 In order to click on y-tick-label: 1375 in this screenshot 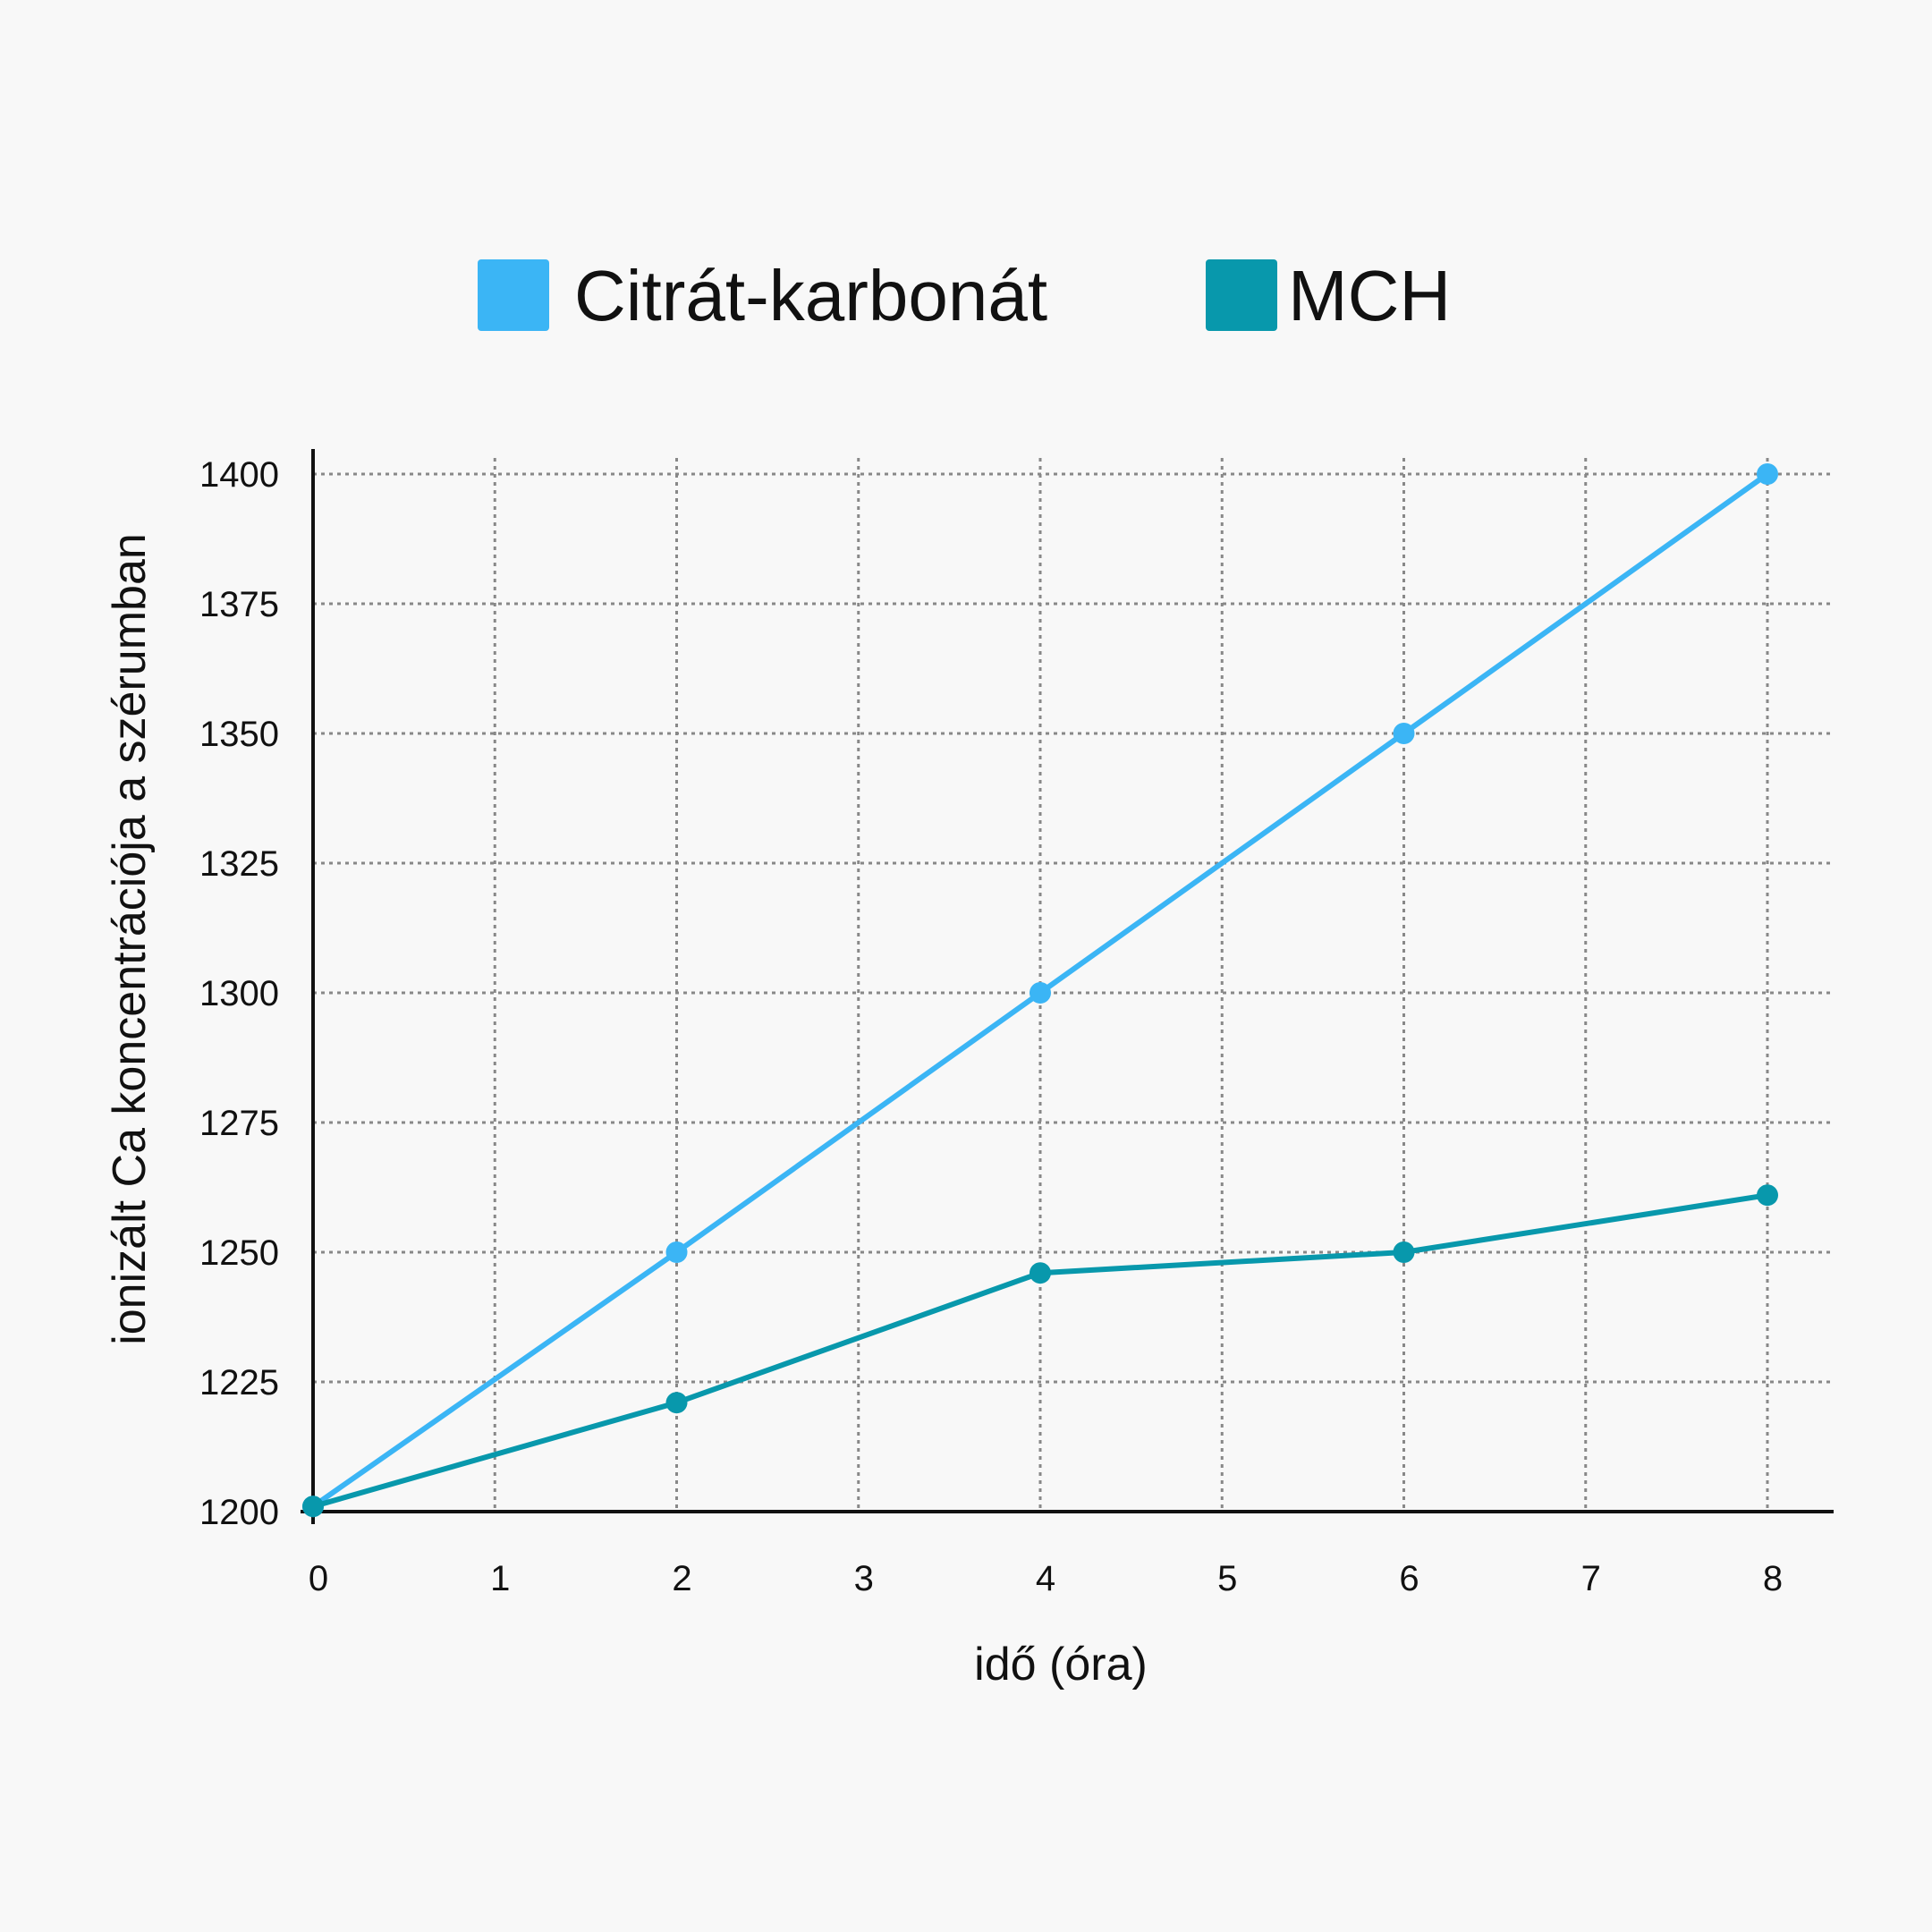, I will do `click(239, 604)`.